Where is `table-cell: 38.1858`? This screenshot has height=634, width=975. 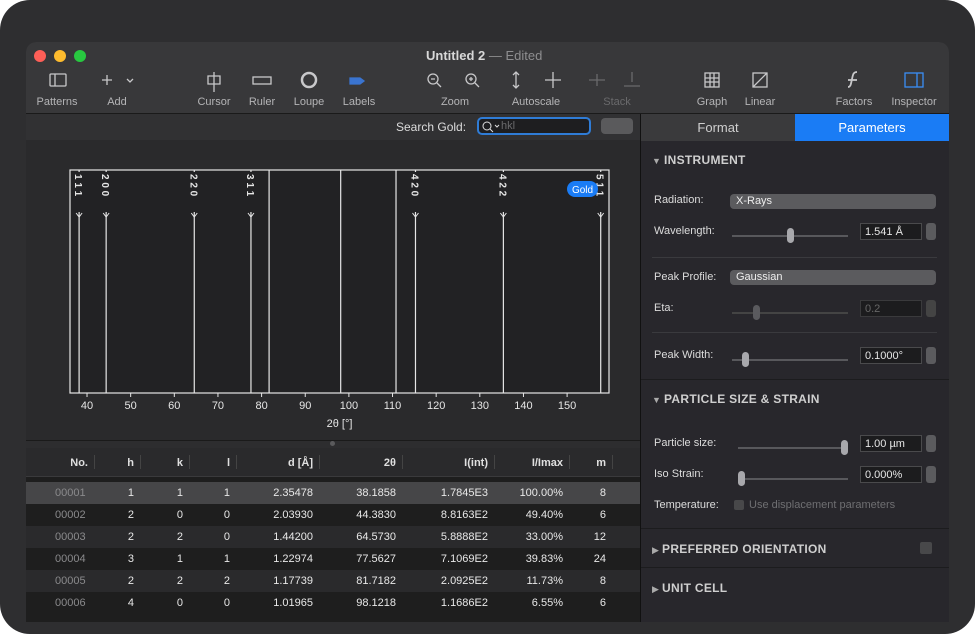 table-cell: 38.1858 is located at coordinates (356, 493).